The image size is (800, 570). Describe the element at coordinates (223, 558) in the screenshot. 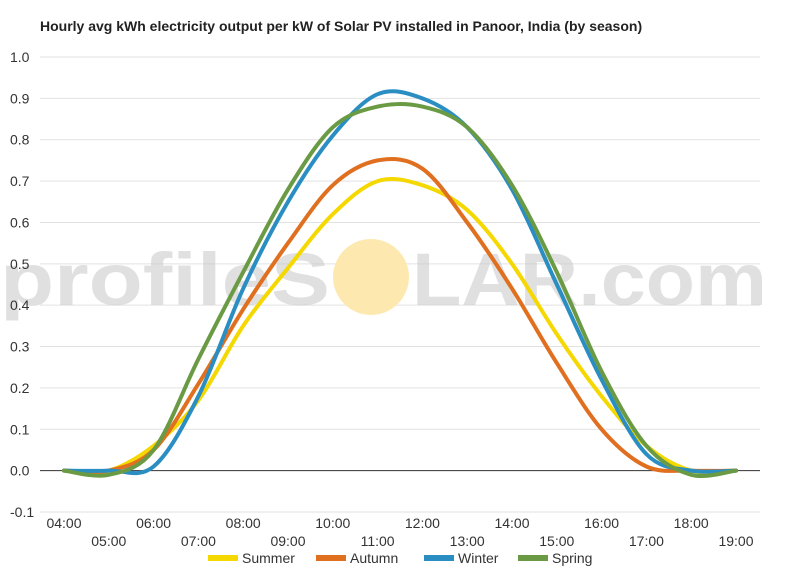

I see `legend-swatch-summer` at that location.